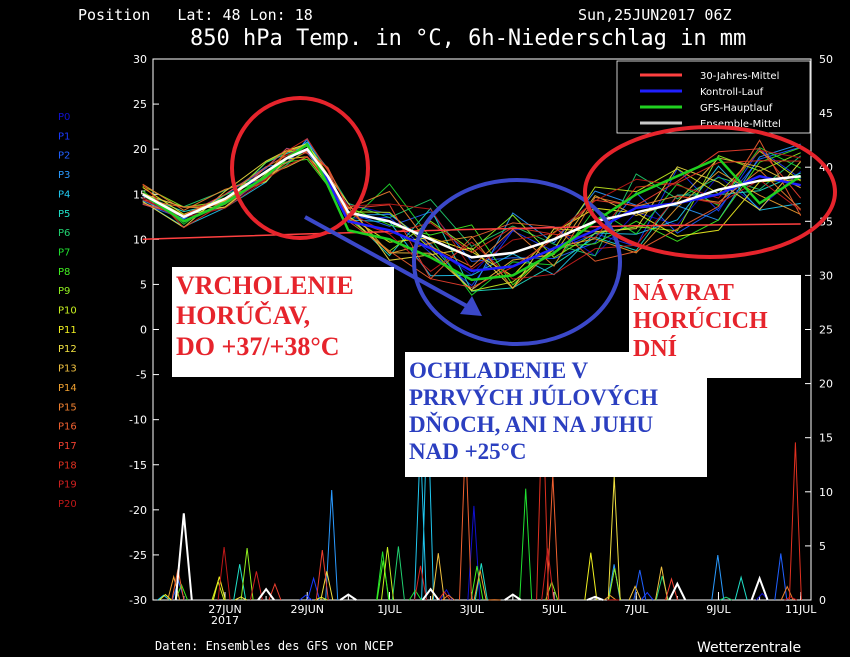 The height and width of the screenshot is (657, 850). I want to click on trend-arrow, so click(389, 263).